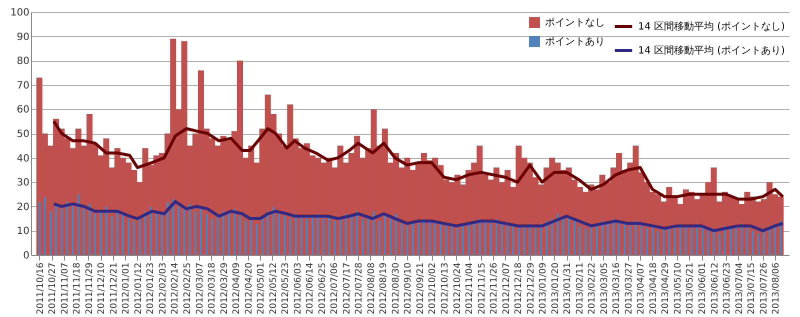 Image resolution: width=800 pixels, height=317 pixels. What do you see at coordinates (433, 288) in the screenshot?
I see `x-tick-label: 2012/10/02` at bounding box center [433, 288].